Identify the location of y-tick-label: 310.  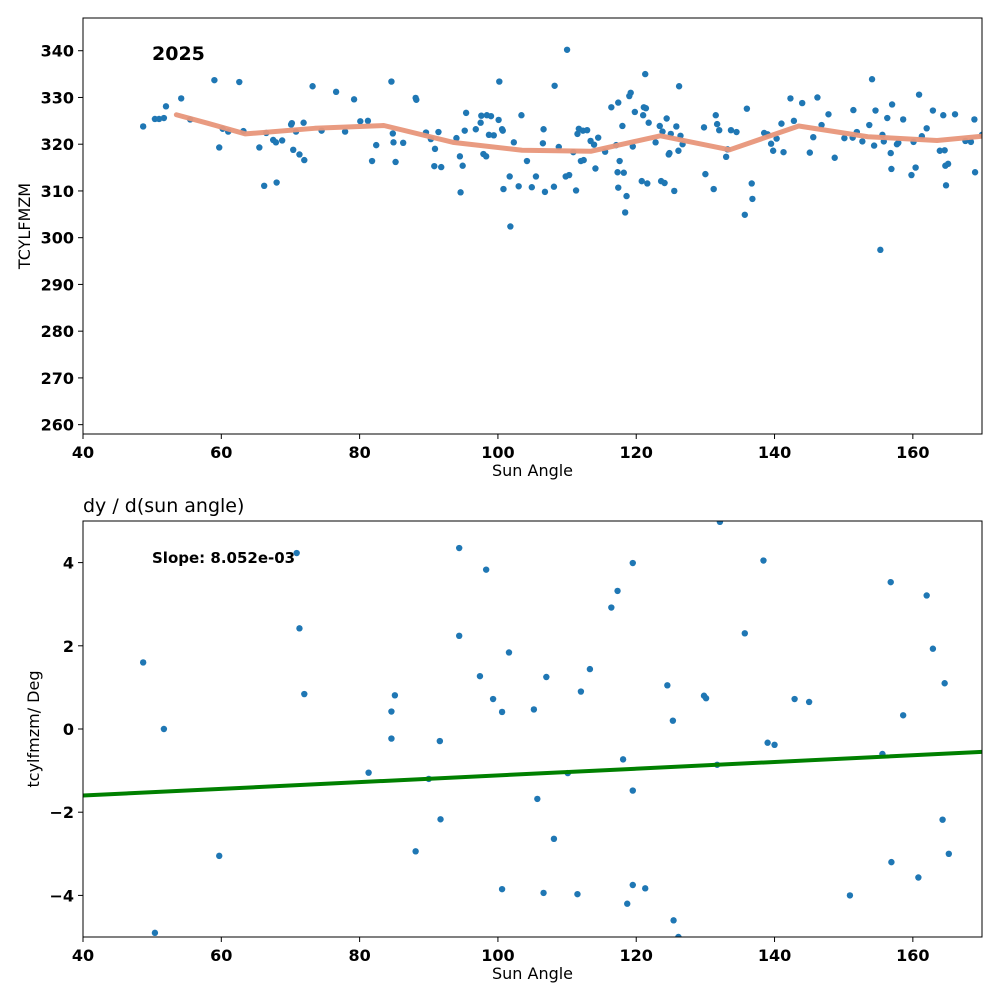
(57, 191).